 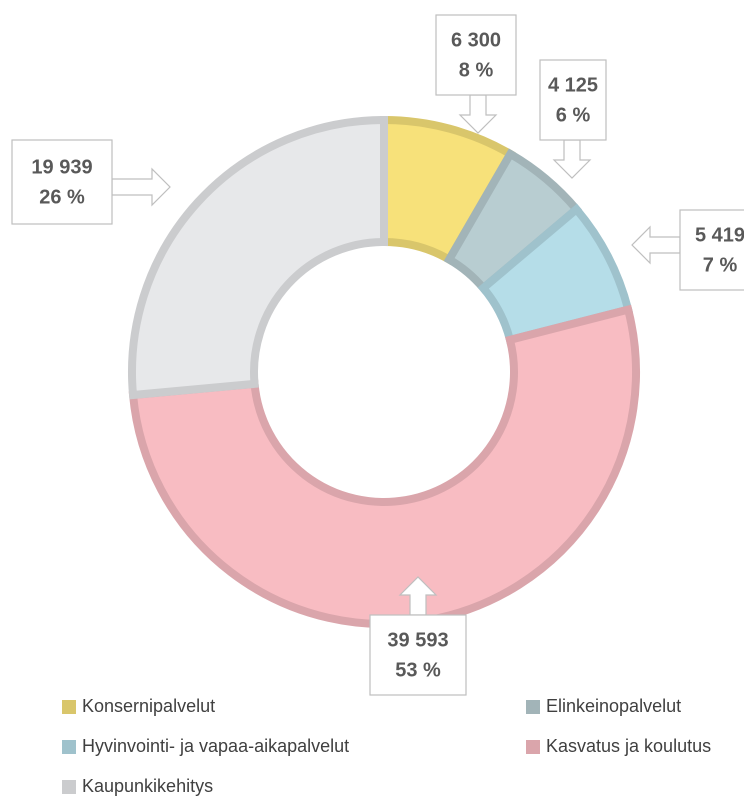 What do you see at coordinates (720, 265) in the screenshot?
I see `percent-label: 7 %` at bounding box center [720, 265].